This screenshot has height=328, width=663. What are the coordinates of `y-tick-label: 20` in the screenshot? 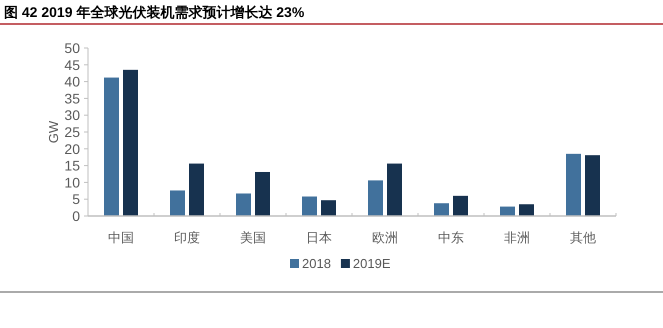 It's located at (72, 148).